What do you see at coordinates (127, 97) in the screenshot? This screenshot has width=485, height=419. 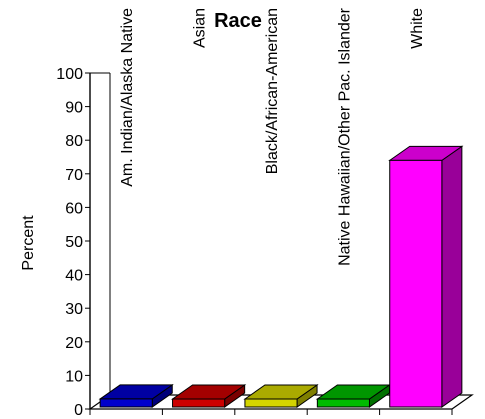 I see `category-label: Am. Indian/Alaska Native` at bounding box center [127, 97].